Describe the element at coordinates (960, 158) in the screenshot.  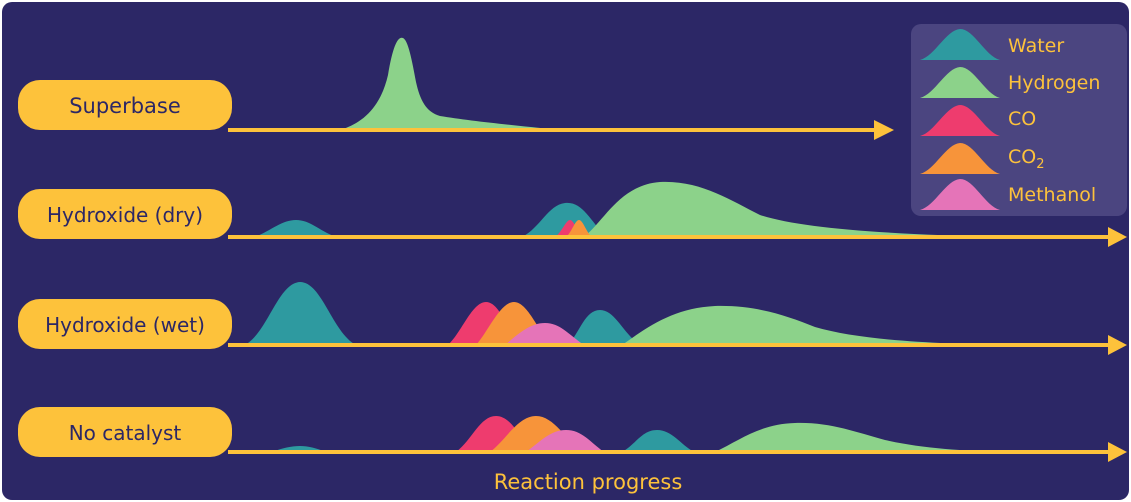
I see `co2-peak-swatch` at that location.